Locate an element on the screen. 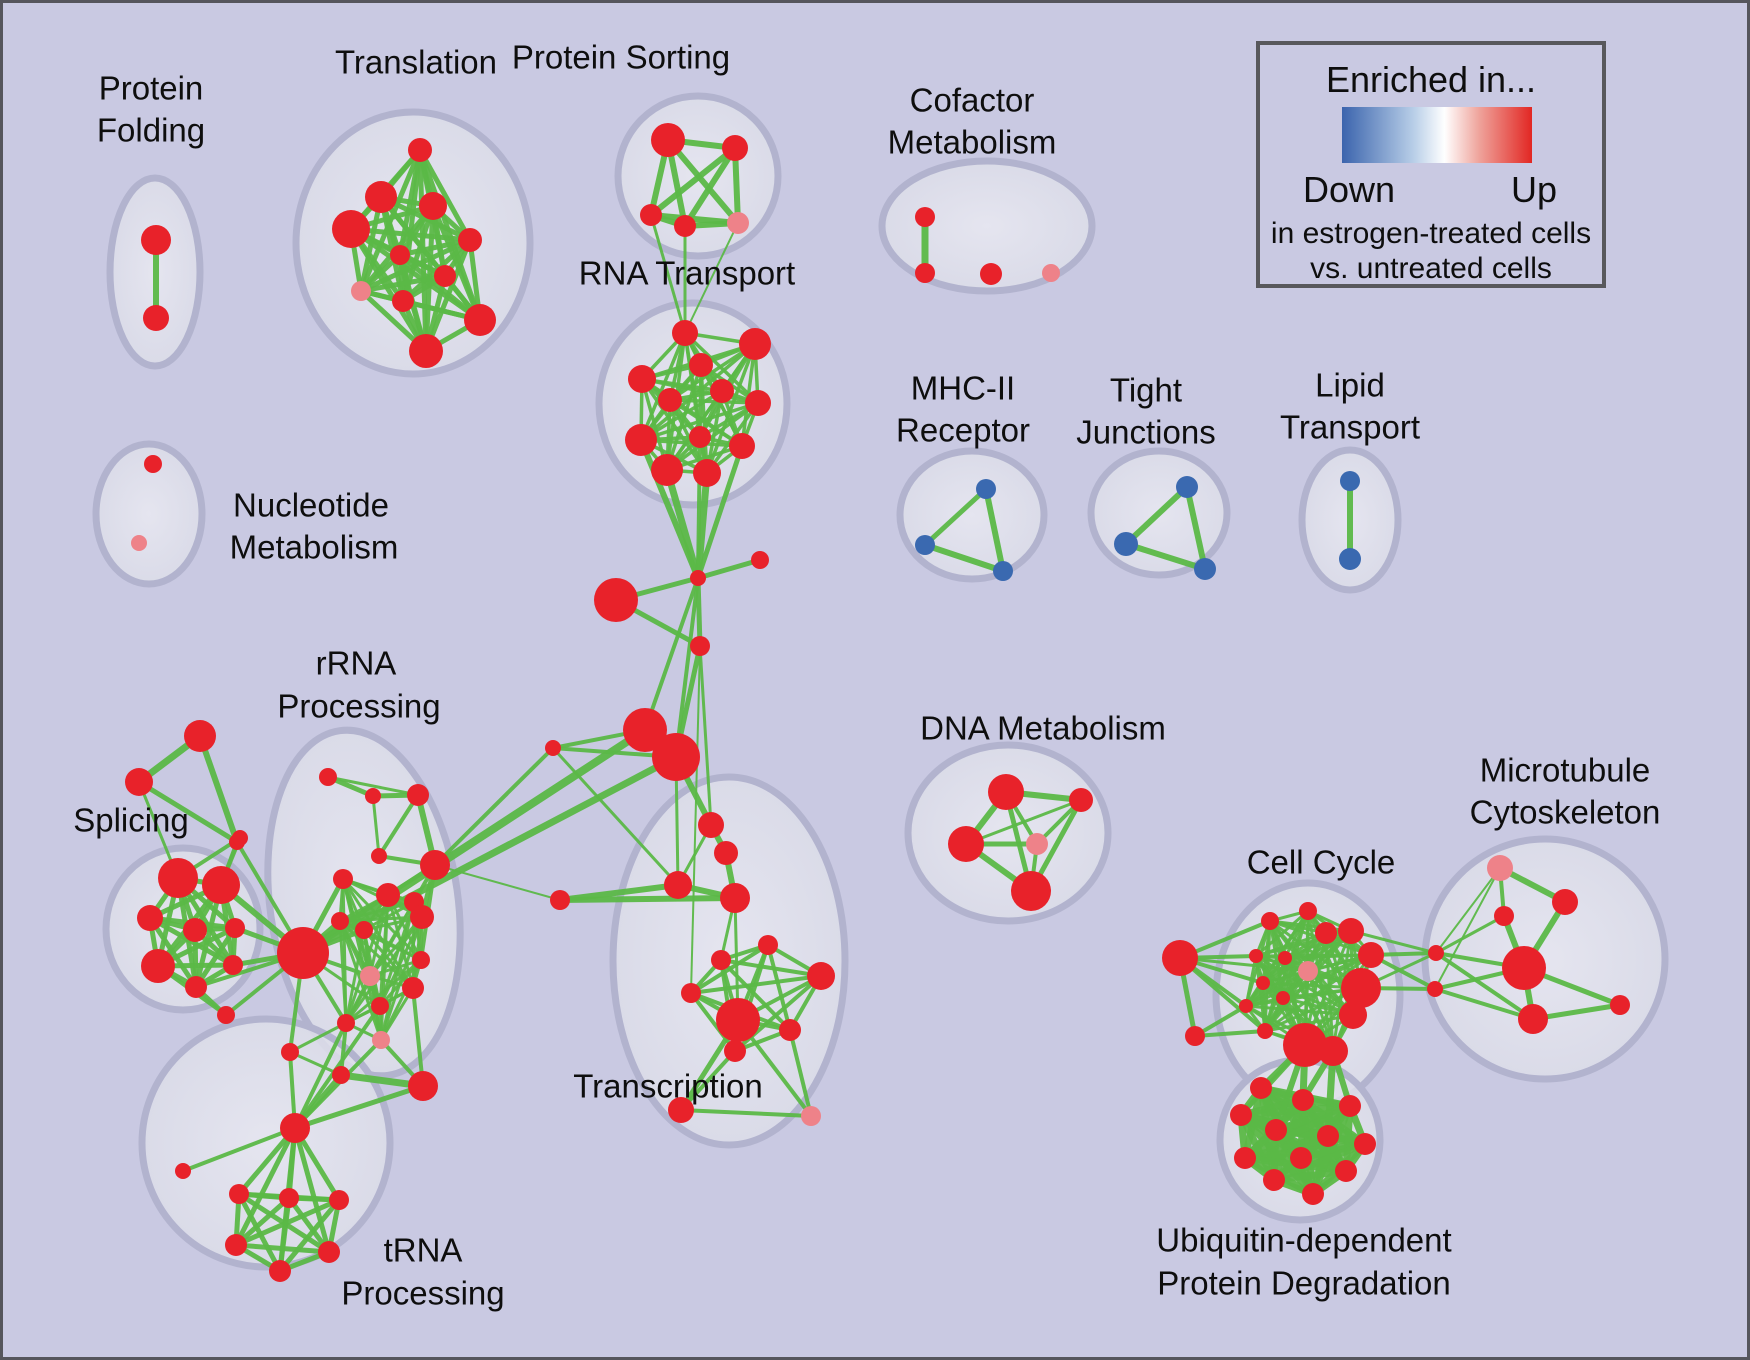 This screenshot has width=1750, height=1360. node-nm2 is located at coordinates (139, 543).